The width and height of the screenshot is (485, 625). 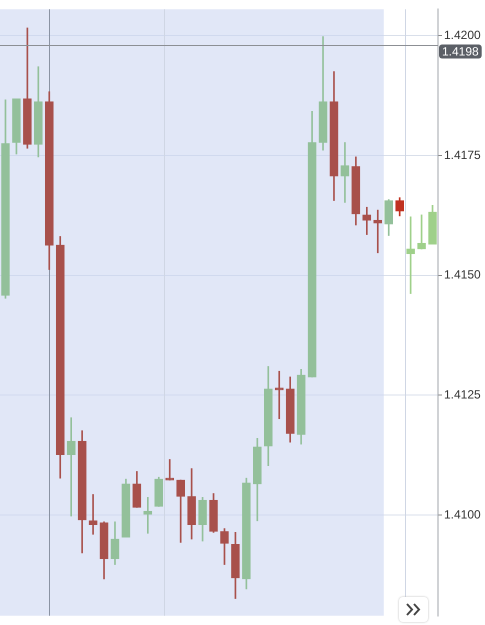 What do you see at coordinates (463, 514) in the screenshot?
I see `y-tick-label: 1.4100` at bounding box center [463, 514].